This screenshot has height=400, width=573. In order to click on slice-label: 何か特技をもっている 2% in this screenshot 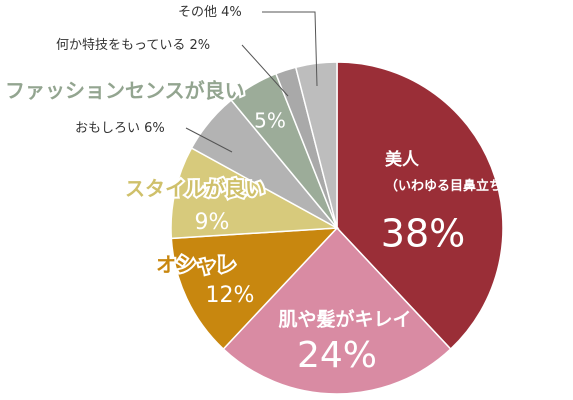, I will do `click(133, 45)`.